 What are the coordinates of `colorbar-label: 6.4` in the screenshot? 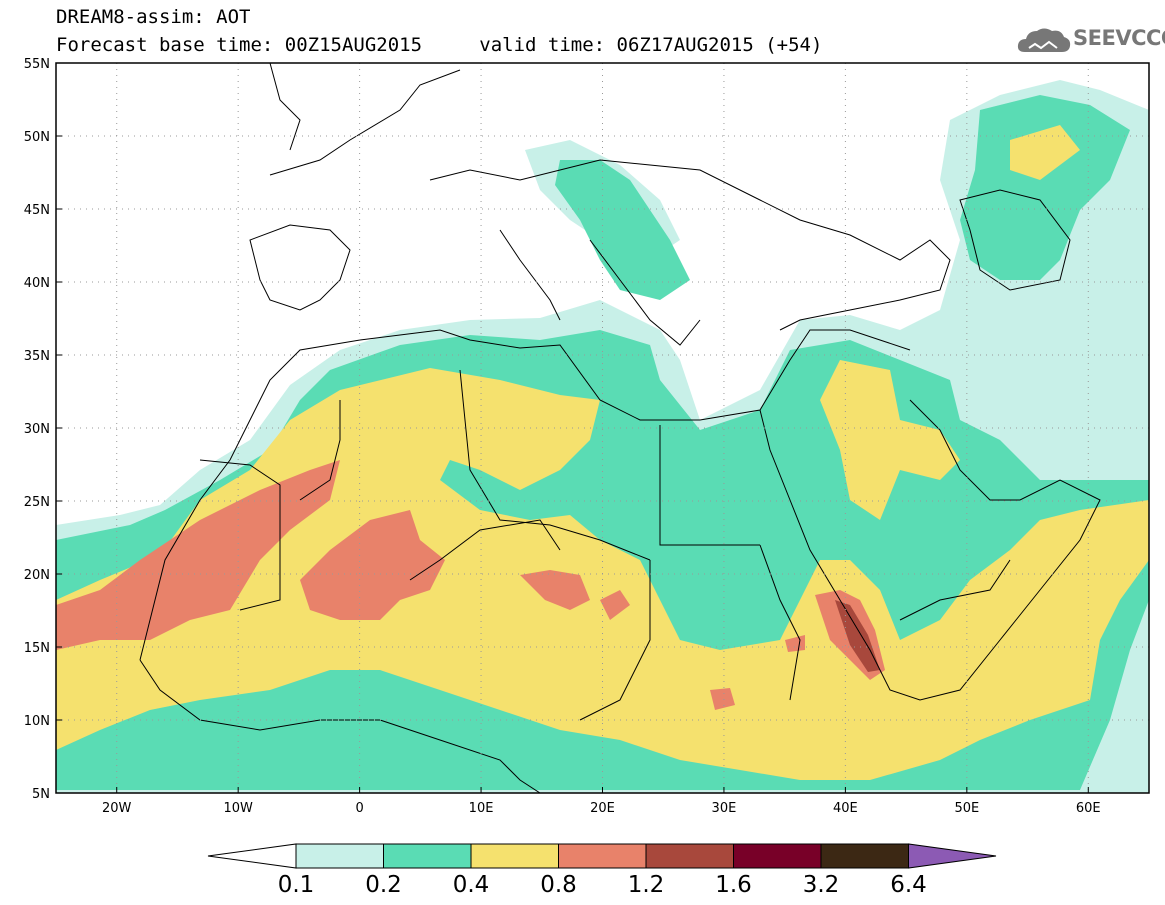 It's located at (908, 885).